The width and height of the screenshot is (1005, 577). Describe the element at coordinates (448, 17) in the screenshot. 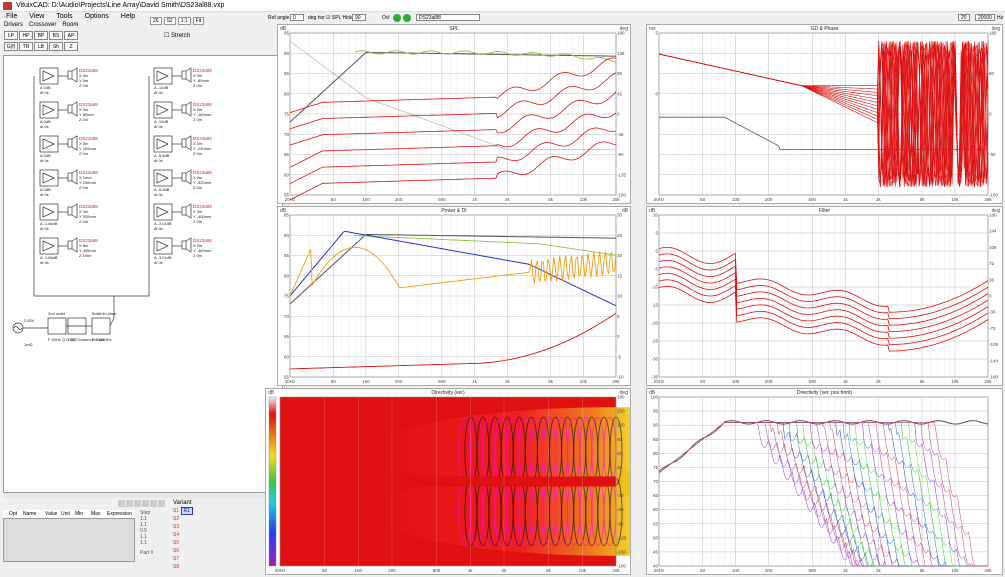

I see `overlay-name-input: DS23al88` at that location.